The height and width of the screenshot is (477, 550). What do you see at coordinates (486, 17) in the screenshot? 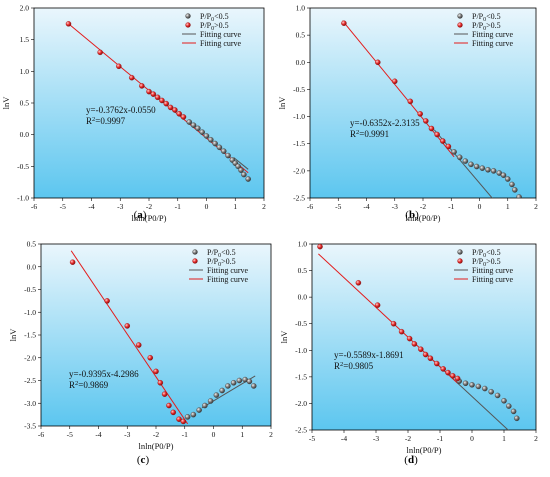
I see `legend-label: P/P0<0.5` at bounding box center [486, 17].